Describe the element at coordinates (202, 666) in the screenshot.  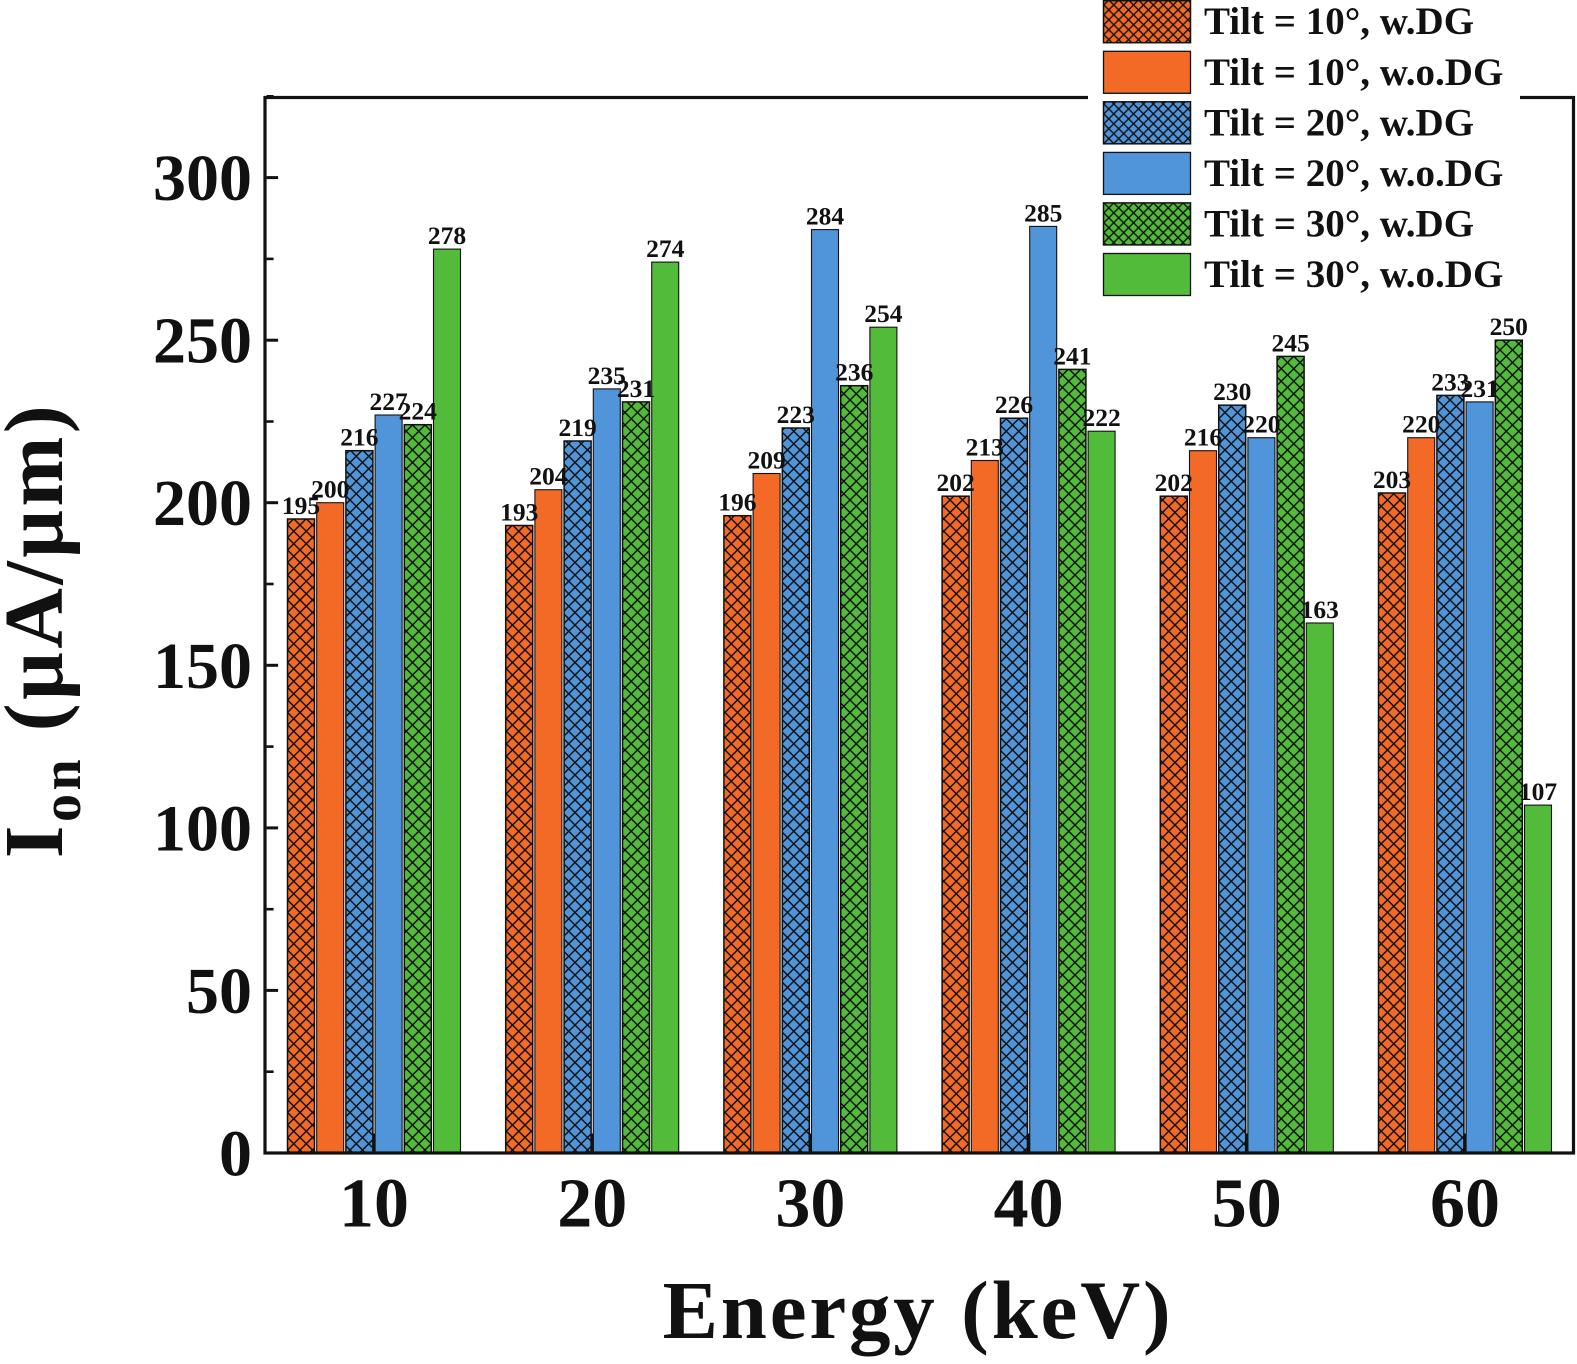
I see `svg-text: 150` at that location.